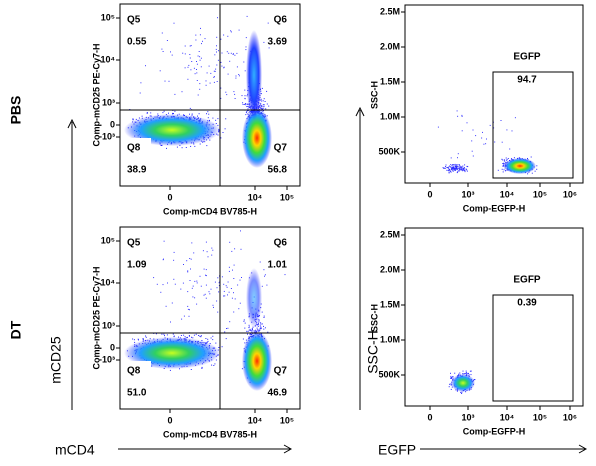 The image size is (596, 466). What do you see at coordinates (136, 160) in the screenshot?
I see `mask` at bounding box center [136, 160].